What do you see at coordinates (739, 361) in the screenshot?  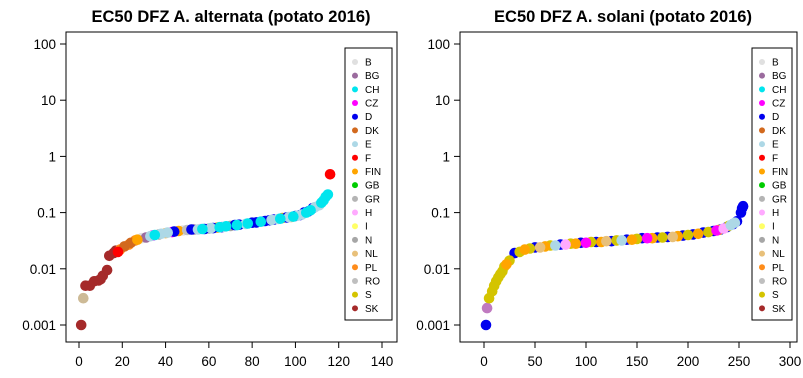 I see `x-tick-label: 250` at bounding box center [739, 361].